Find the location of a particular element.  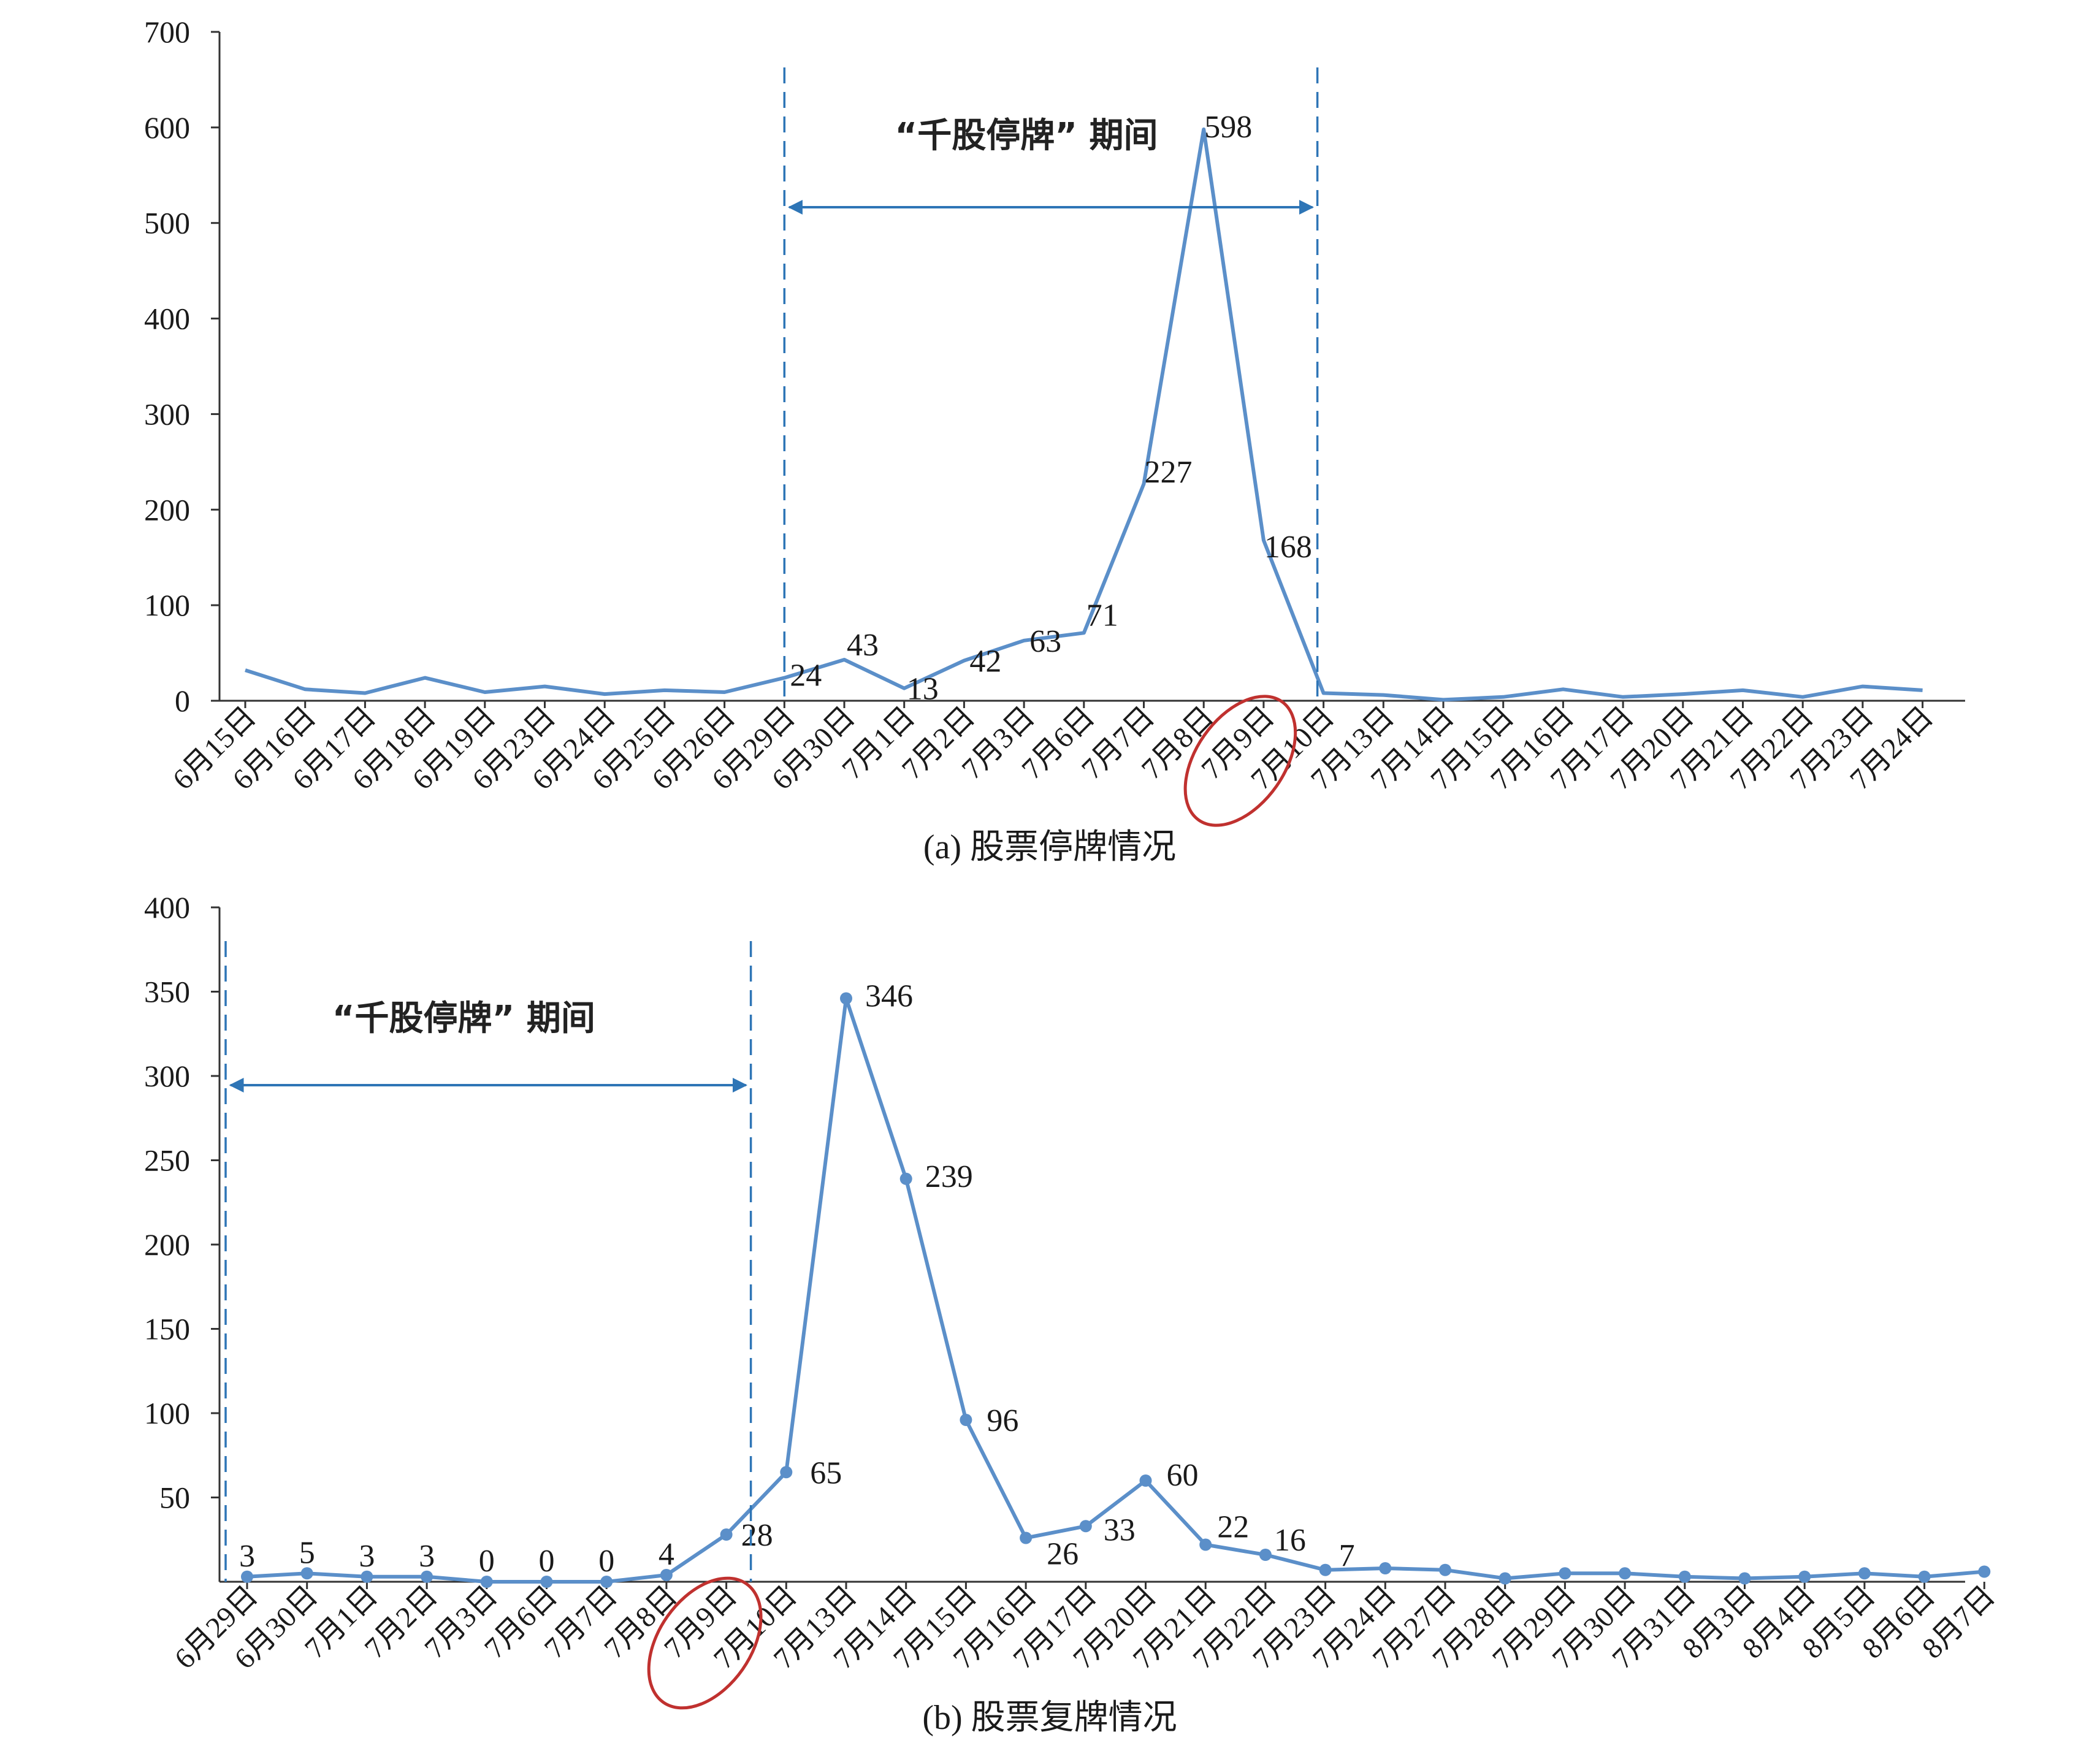

data-label: 43 is located at coordinates (863, 645).